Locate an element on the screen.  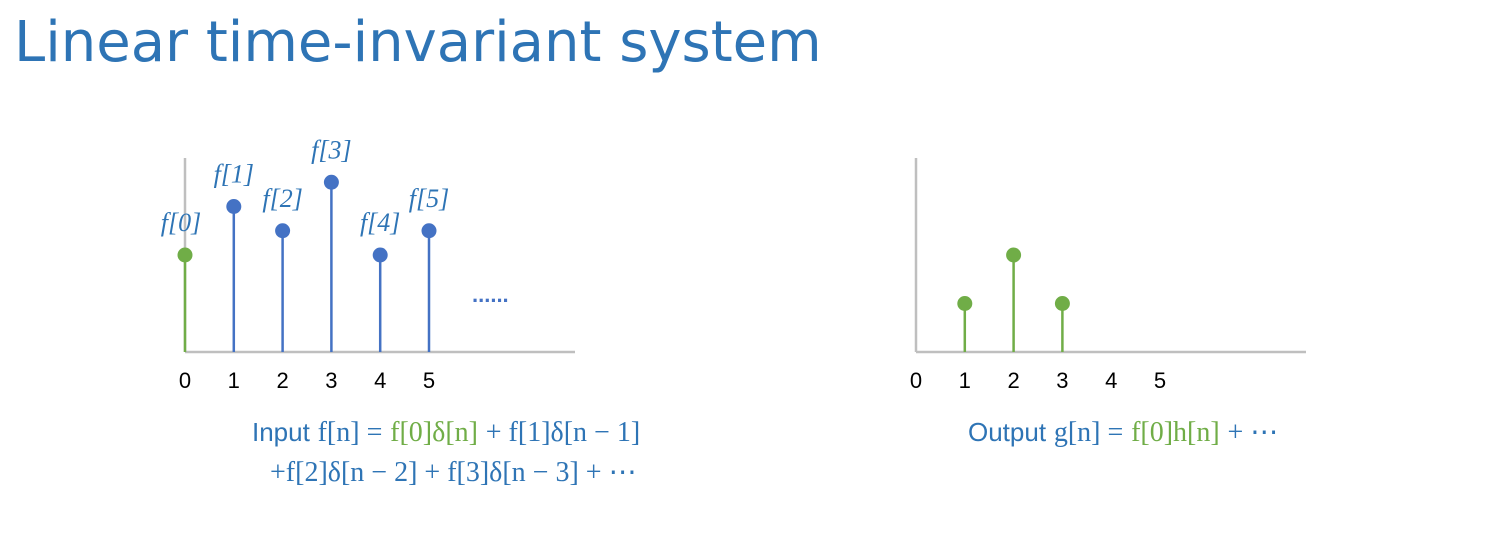
output-equation-first-term: f[0]h[n] is located at coordinates (1175, 432).